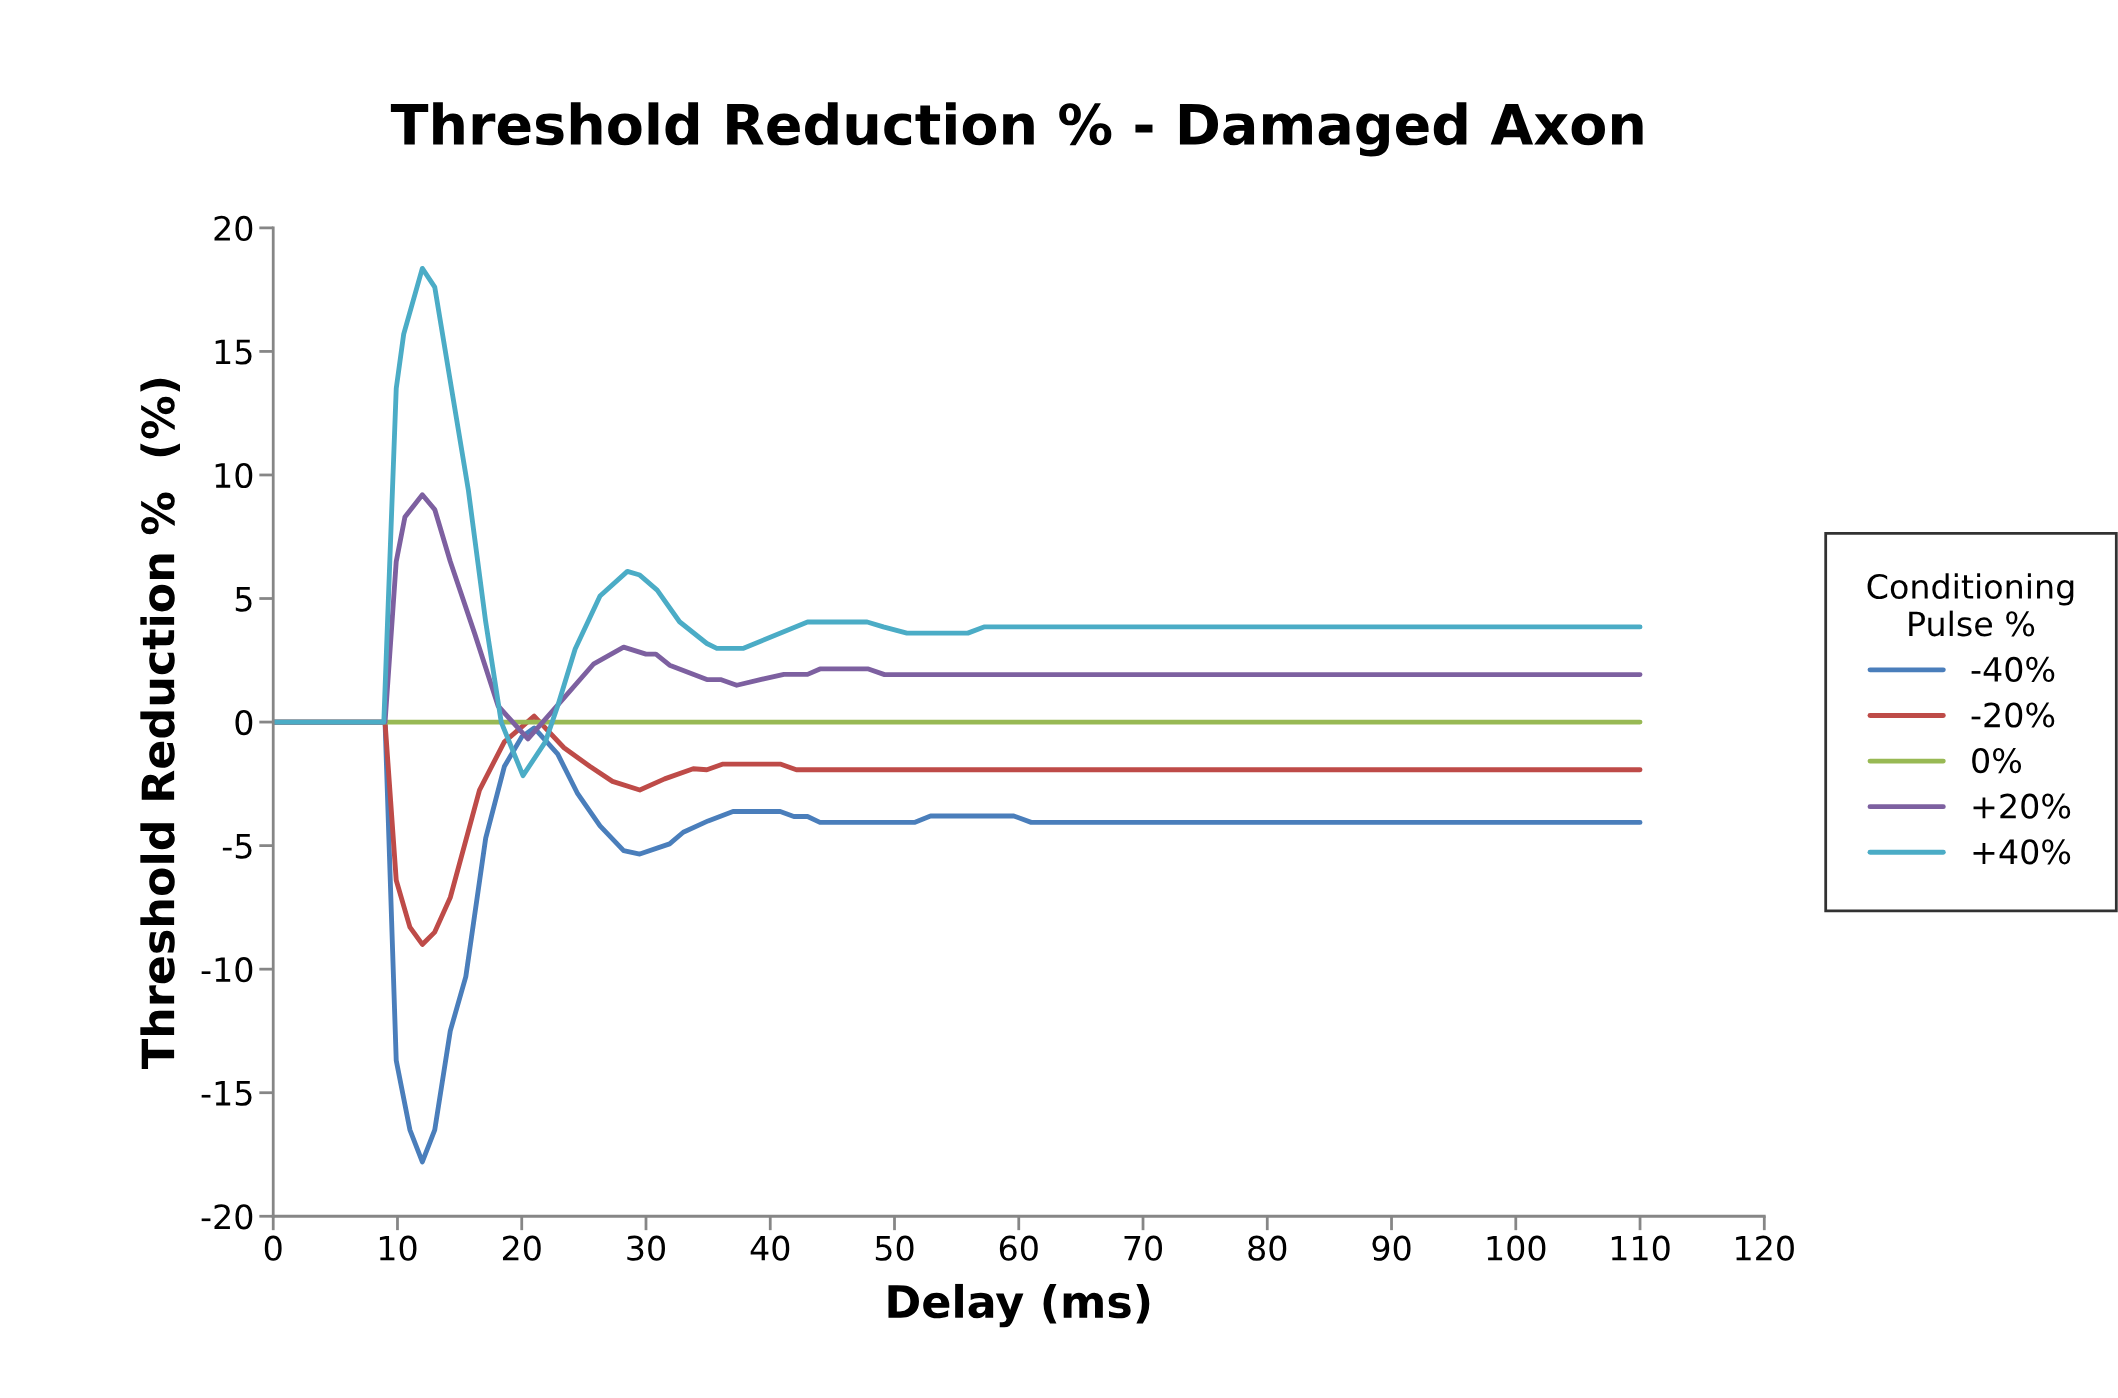 Image resolution: width=2118 pixels, height=1398 pixels. Describe the element at coordinates (2022, 852) in the screenshot. I see `legend-label: +40%` at that location.